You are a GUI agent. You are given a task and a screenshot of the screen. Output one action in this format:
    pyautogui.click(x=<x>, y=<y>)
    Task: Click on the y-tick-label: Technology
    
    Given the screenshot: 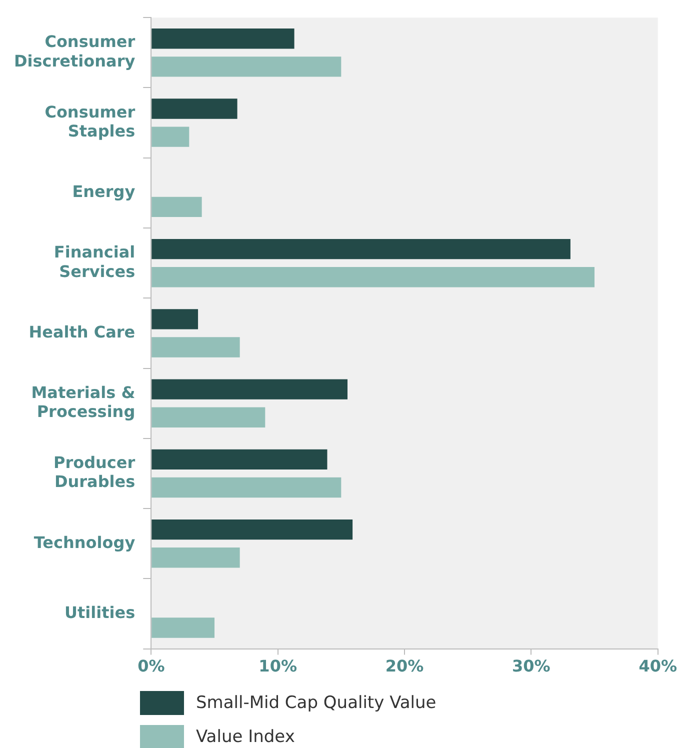 What is the action you would take?
    pyautogui.click(x=85, y=542)
    